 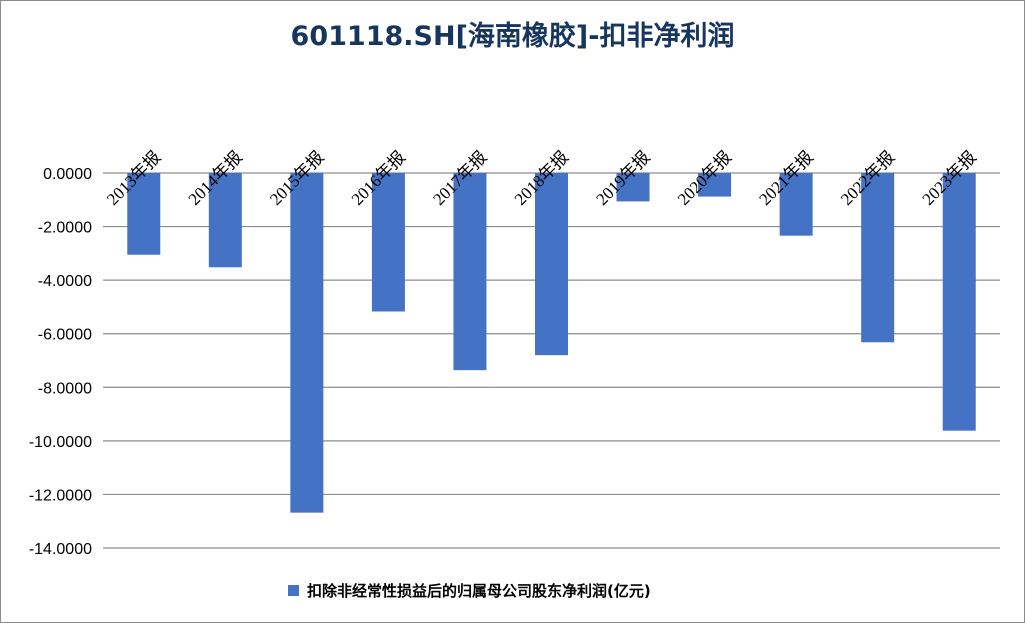 What do you see at coordinates (512, 36) in the screenshot?
I see `chart-title: 601118.SH[海南橡胶]-扣非净利润` at bounding box center [512, 36].